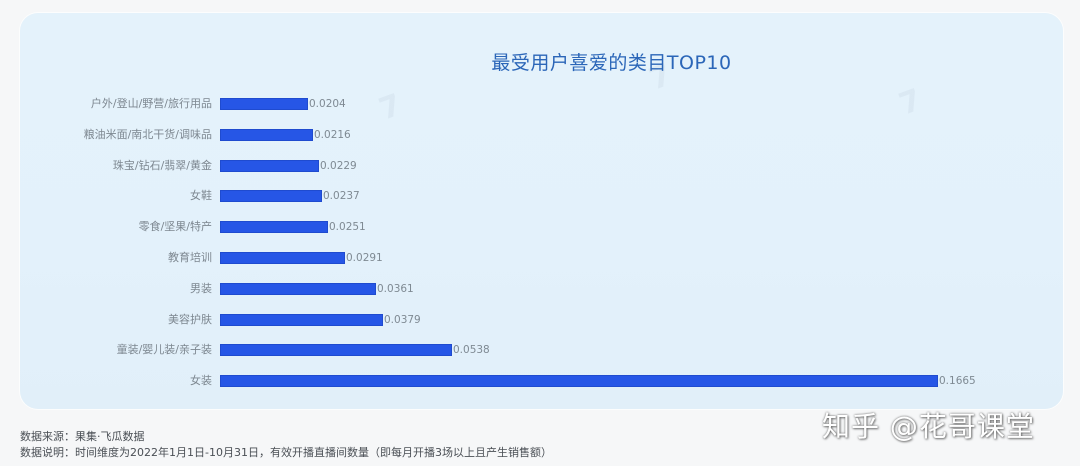 This screenshot has width=1080, height=466. Describe the element at coordinates (347, 227) in the screenshot. I see `value-label: 0.0251` at that location.